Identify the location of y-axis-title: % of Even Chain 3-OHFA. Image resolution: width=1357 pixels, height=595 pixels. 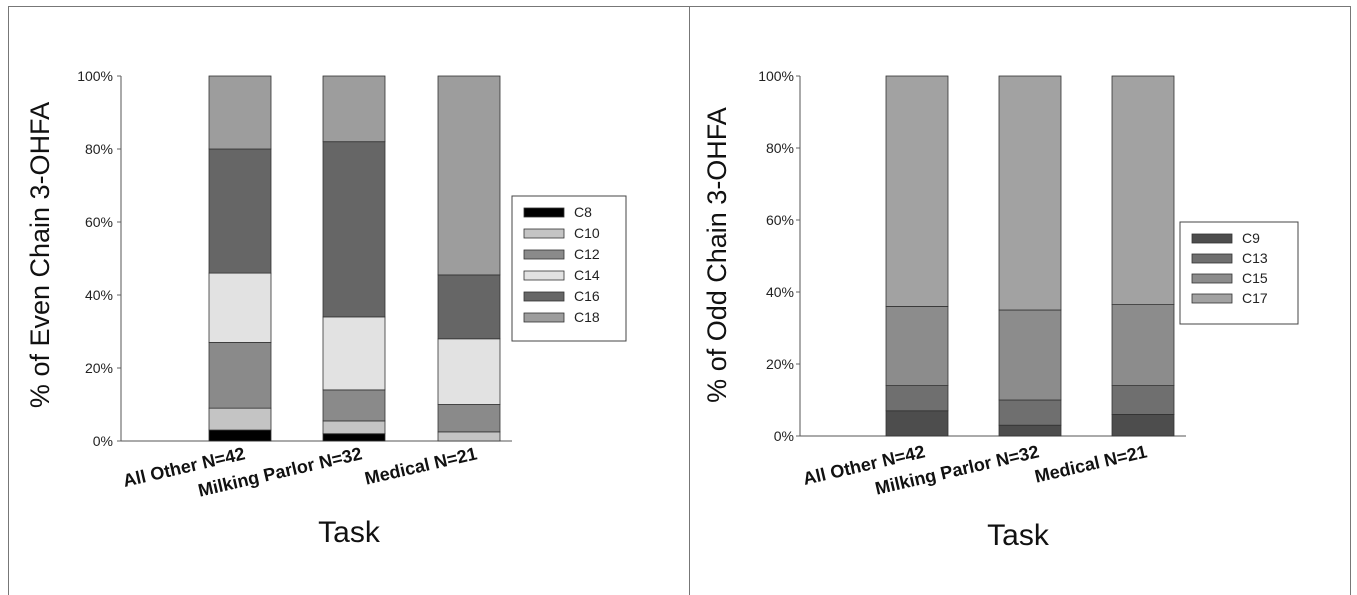
(40, 255).